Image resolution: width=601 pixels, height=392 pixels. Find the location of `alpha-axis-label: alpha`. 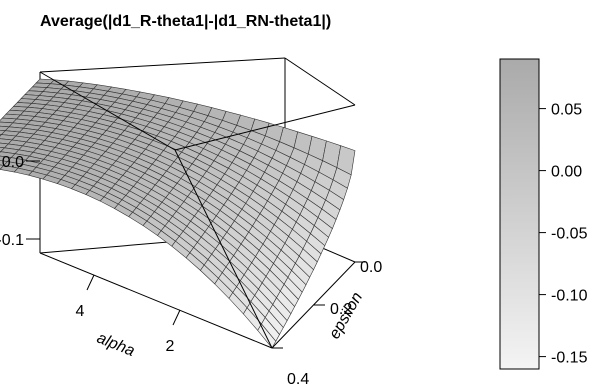

alpha-axis-label: alpha is located at coordinates (115, 345).